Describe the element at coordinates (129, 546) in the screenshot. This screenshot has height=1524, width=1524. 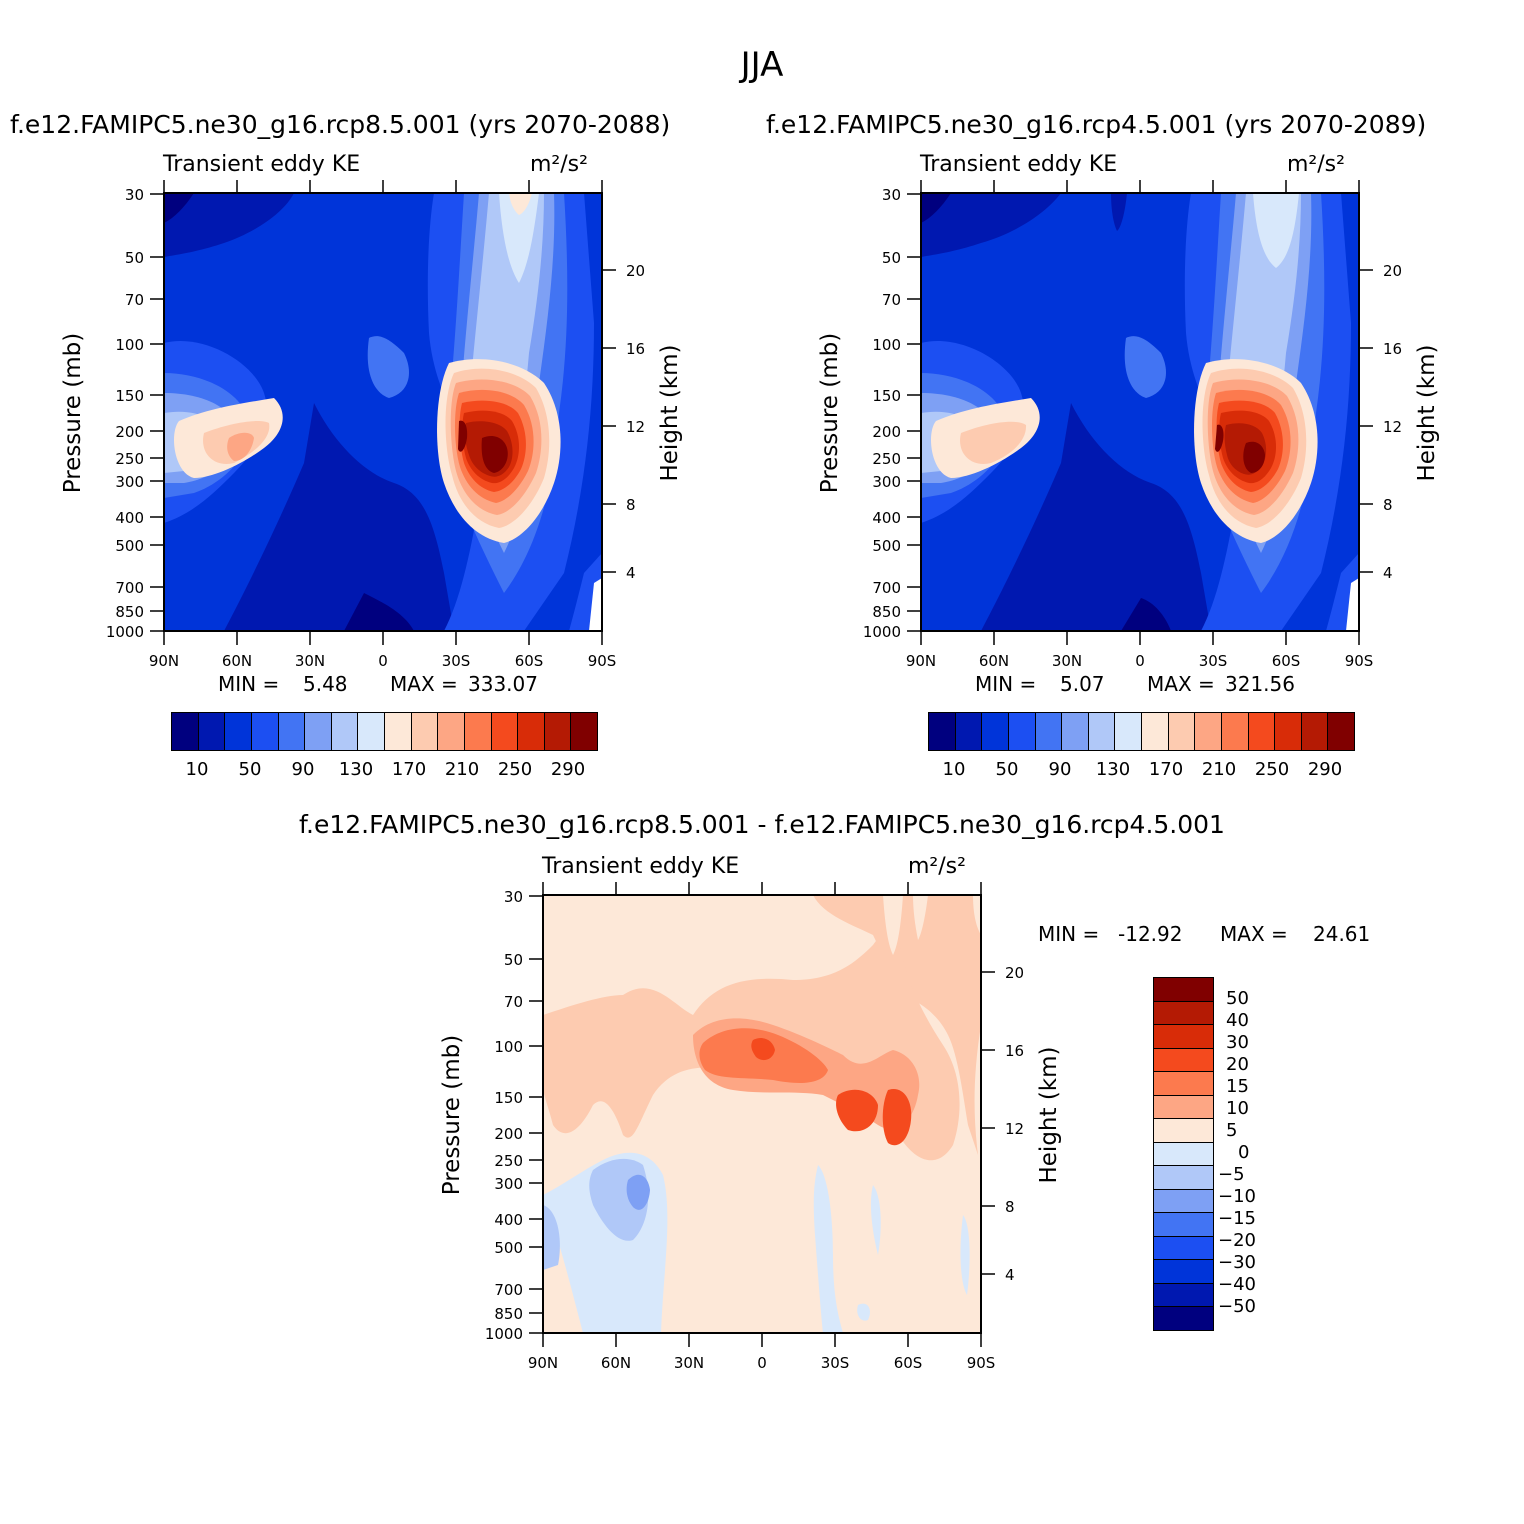
I see `pressure-tick: 500` at that location.